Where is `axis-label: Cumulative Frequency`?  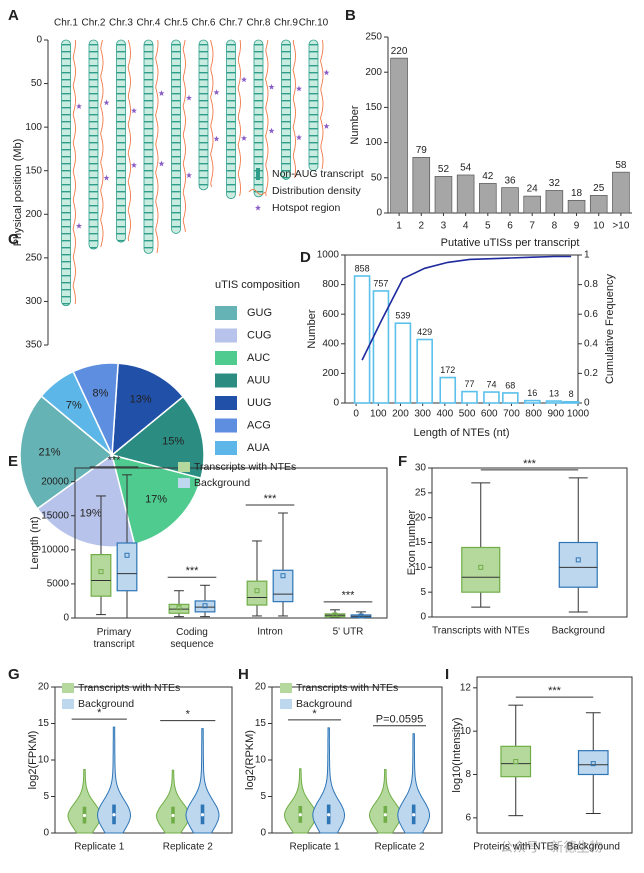
axis-label: Cumulative Frequency is located at coordinates (610, 328).